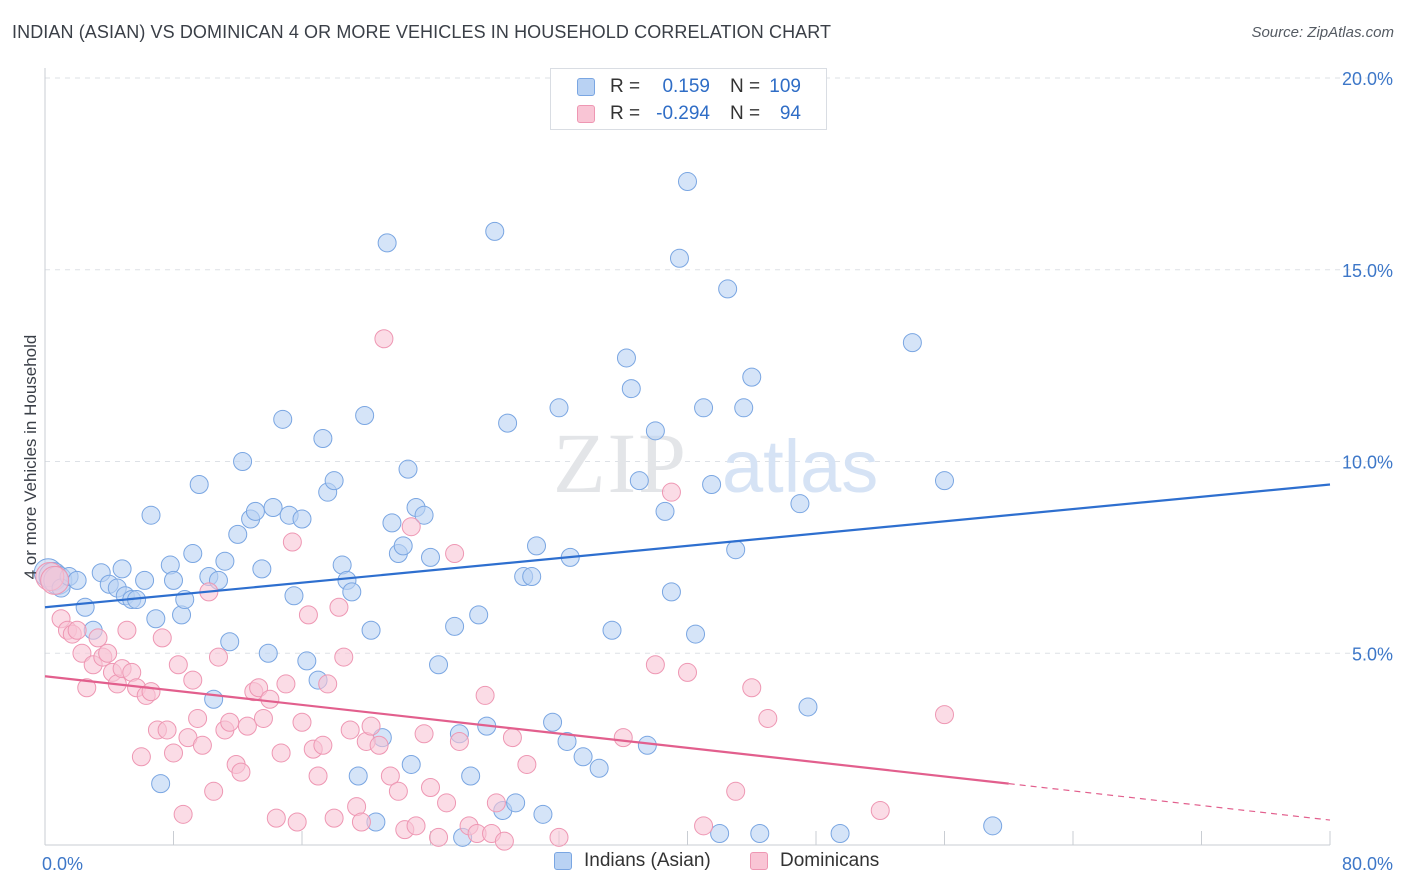 The width and height of the screenshot is (1406, 892). Describe the element at coordinates (625, 113) in the screenshot. I see `legend-r-label: R =` at that location.